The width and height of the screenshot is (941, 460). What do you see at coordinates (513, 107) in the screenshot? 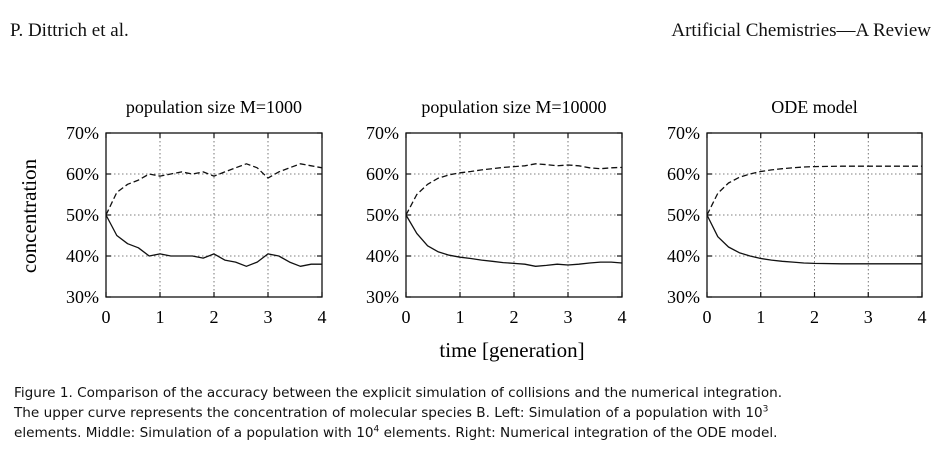
I see `chart-title: population size M=10000` at bounding box center [513, 107].